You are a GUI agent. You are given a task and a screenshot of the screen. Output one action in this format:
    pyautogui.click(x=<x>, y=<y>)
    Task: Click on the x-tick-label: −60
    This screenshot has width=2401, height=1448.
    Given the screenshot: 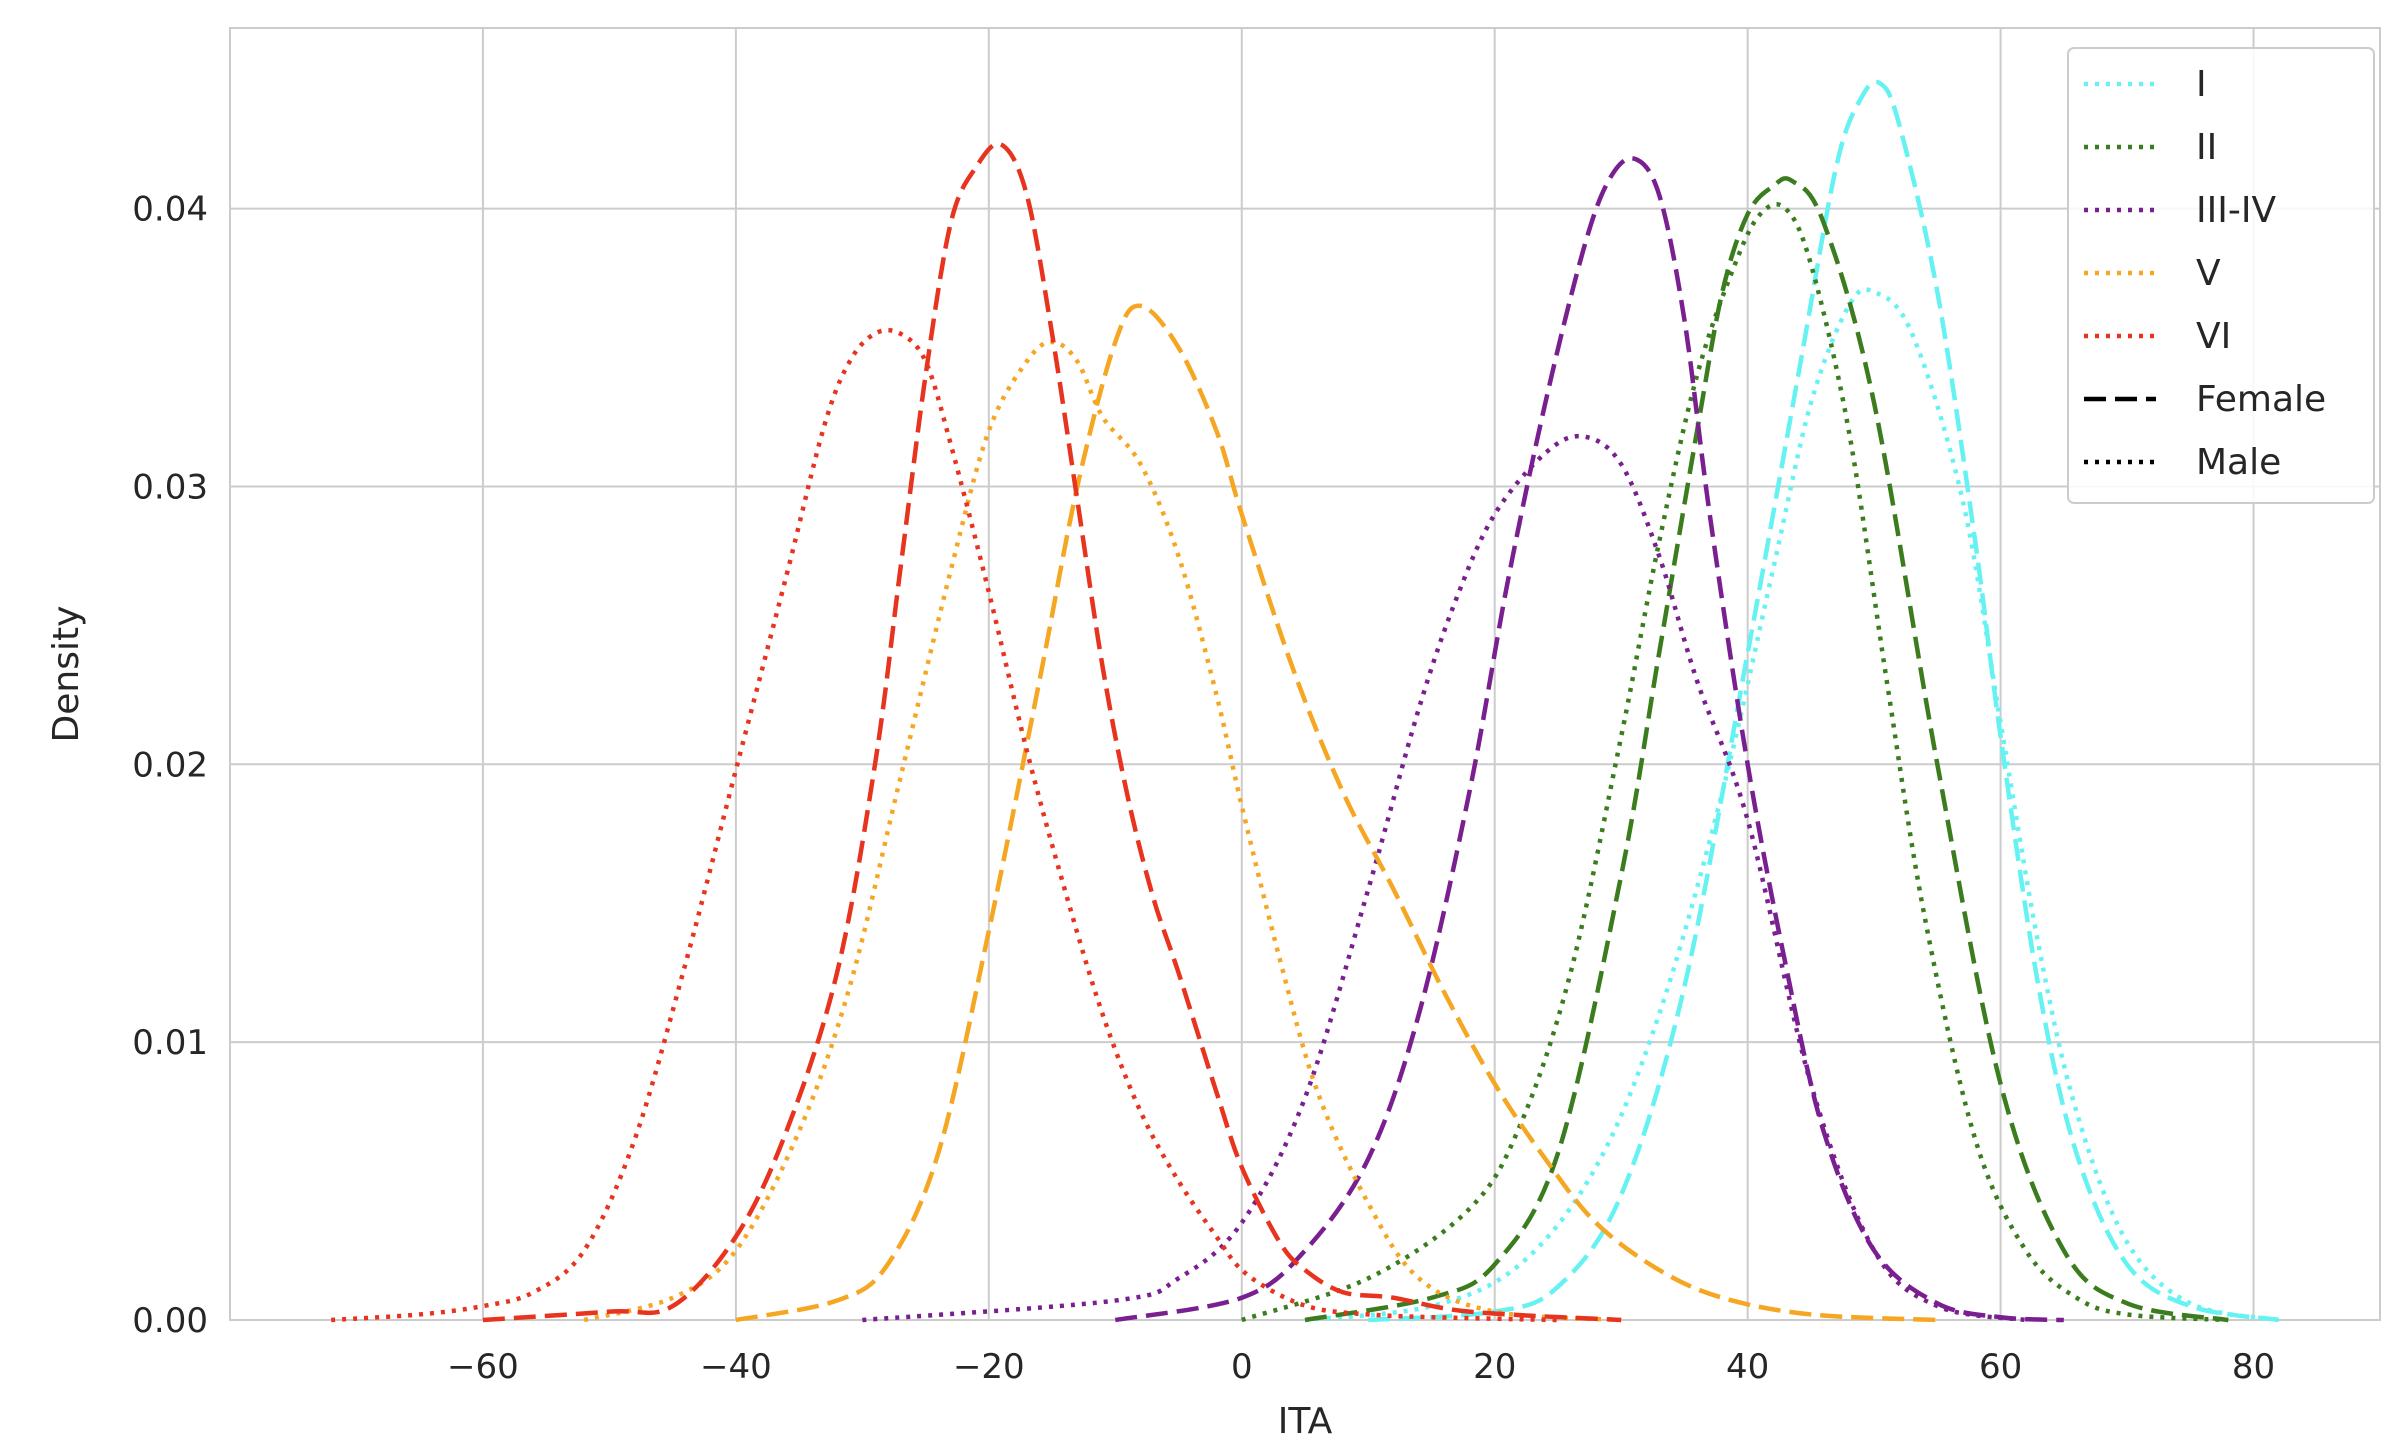 What is the action you would take?
    pyautogui.click(x=483, y=1367)
    